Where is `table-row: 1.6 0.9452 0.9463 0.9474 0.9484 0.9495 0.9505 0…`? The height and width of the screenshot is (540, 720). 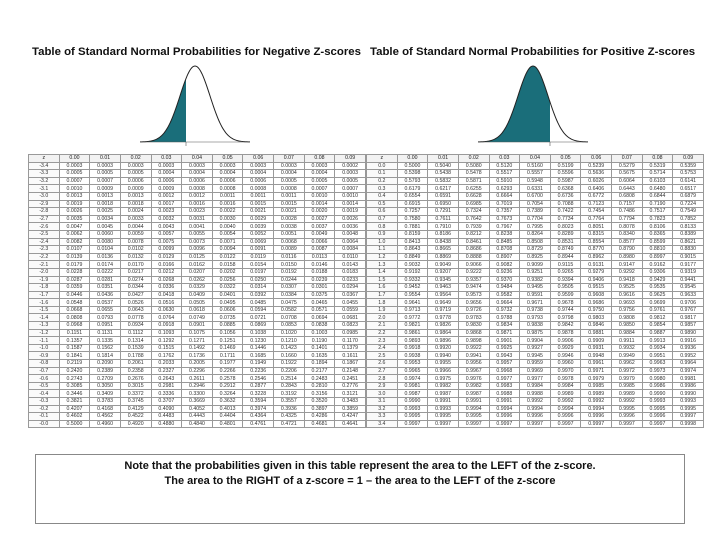
table-row: 1.6 0.9452 0.9463 0.9474 0.9484 0.9495 0.9505 0… is located at coordinates (535, 287).